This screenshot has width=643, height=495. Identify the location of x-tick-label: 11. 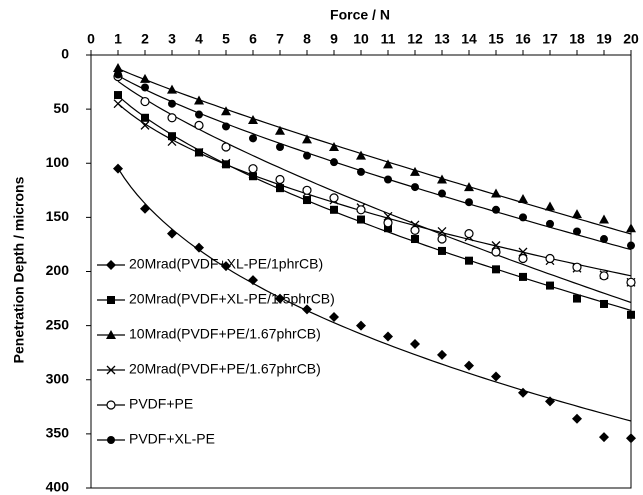
(388, 39).